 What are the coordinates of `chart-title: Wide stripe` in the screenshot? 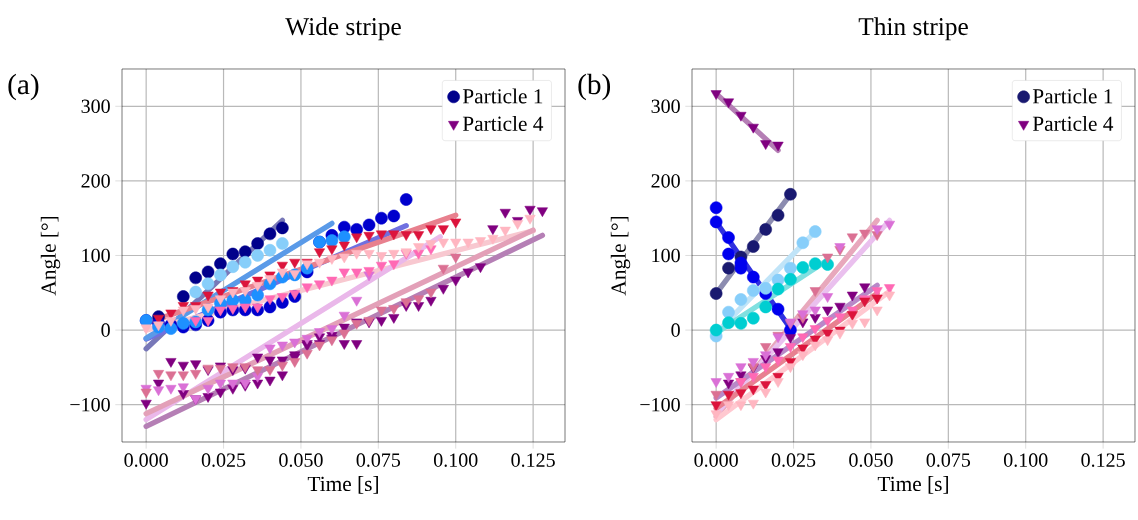 It's located at (343, 29).